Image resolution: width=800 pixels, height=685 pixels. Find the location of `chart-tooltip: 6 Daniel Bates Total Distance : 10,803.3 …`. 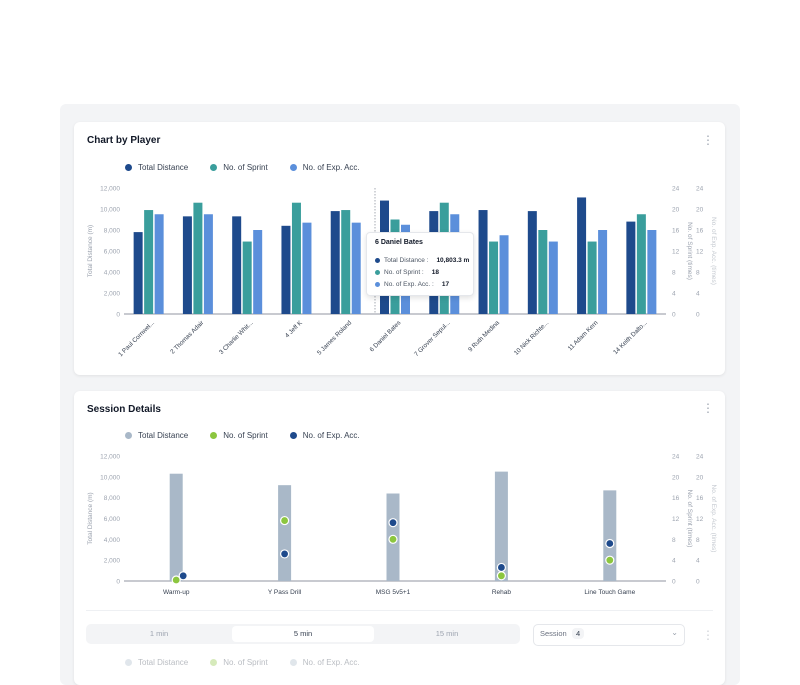

chart-tooltip: 6 Daniel Bates Total Distance : 10,803.3 … is located at coordinates (420, 264).